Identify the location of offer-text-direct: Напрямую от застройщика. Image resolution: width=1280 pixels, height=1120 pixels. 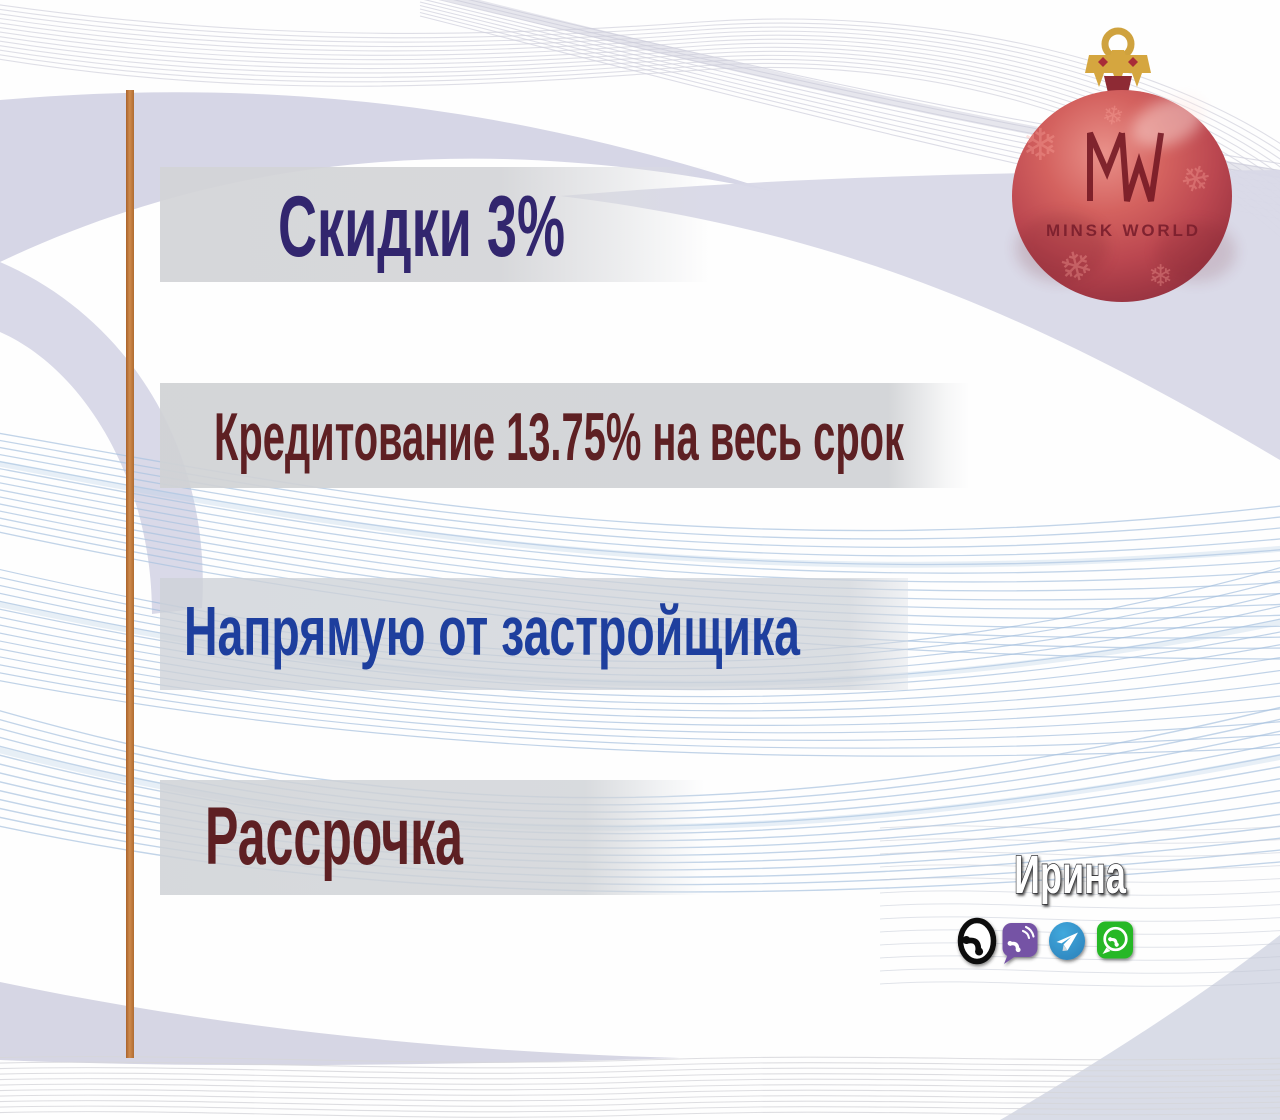
(492, 631).